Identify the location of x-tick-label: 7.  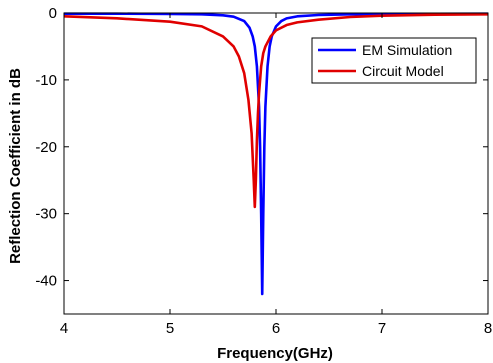
(382, 328).